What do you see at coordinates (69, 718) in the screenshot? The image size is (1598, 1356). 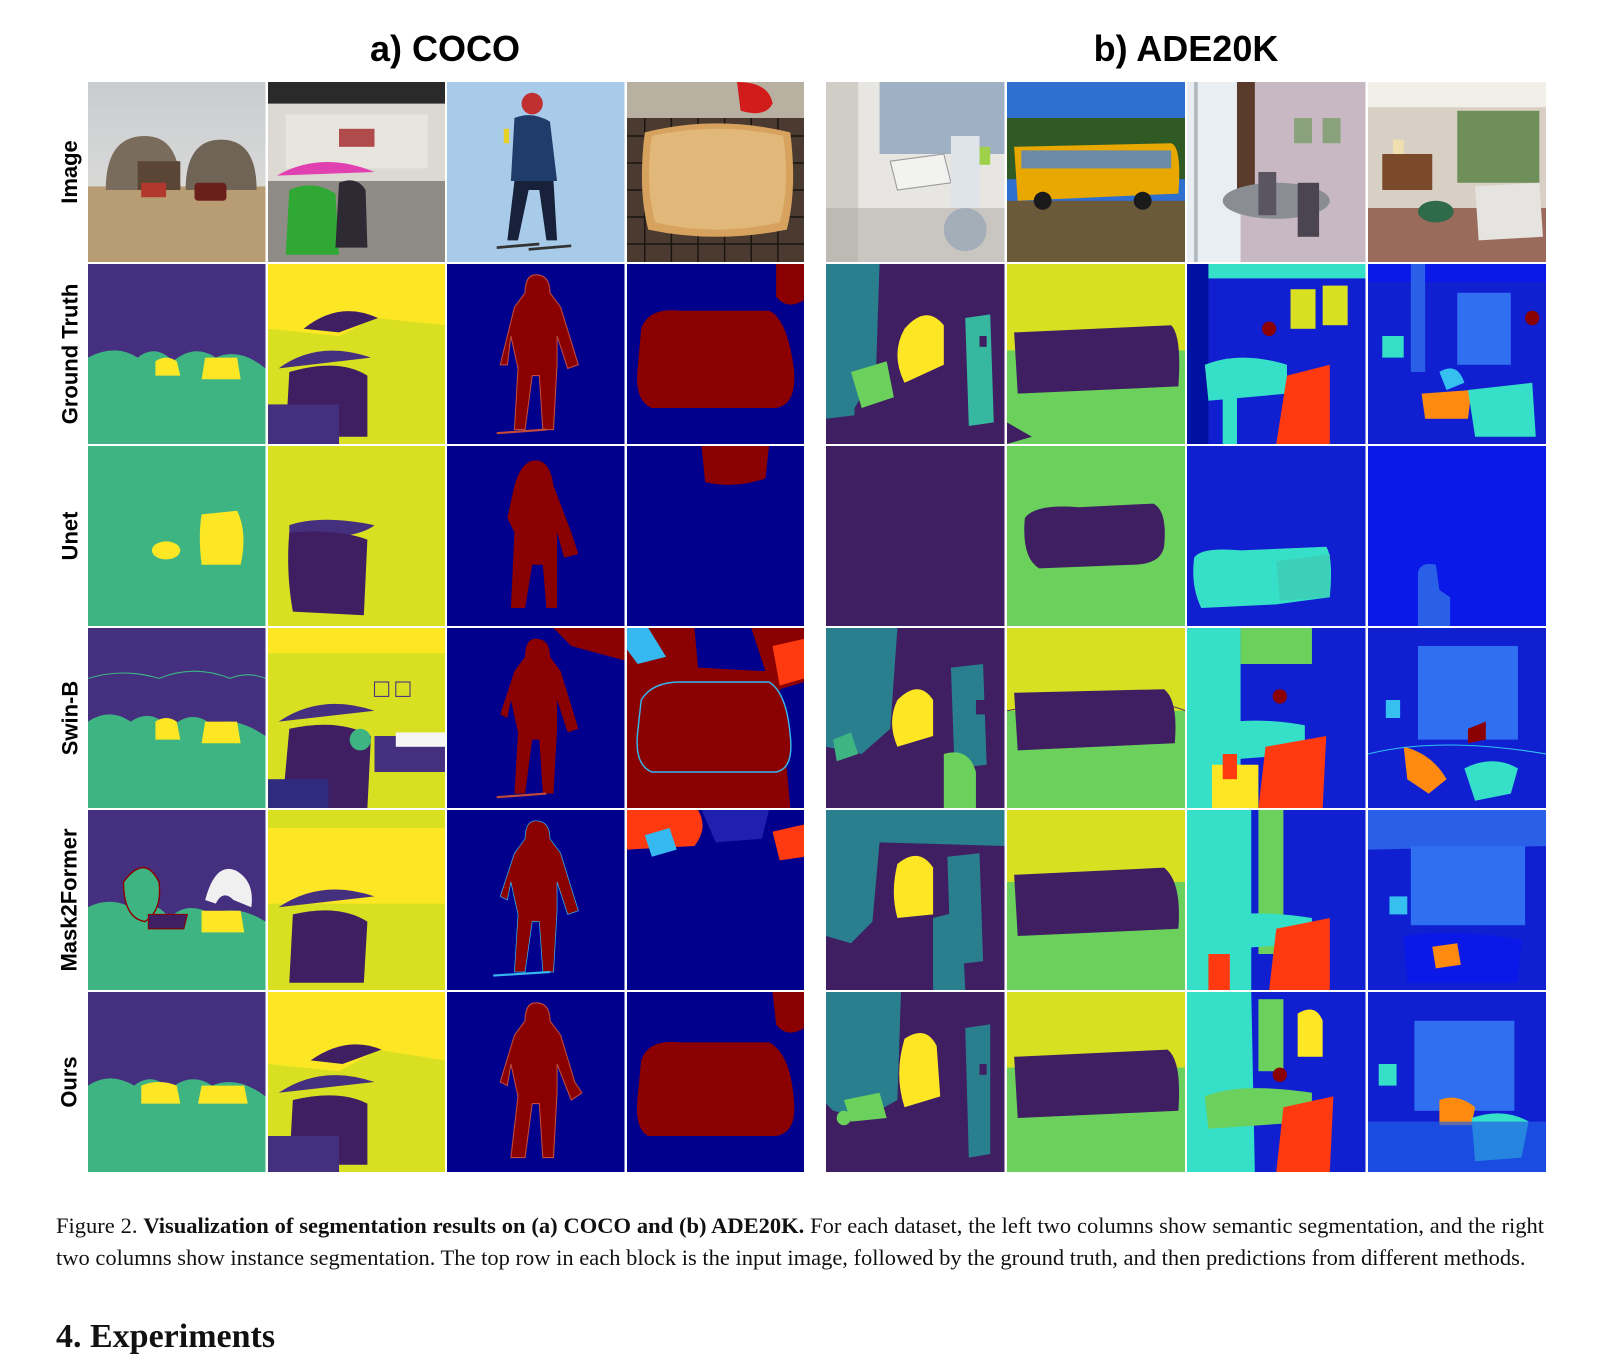 I see `row-label-swin-b: Swin-B` at bounding box center [69, 718].